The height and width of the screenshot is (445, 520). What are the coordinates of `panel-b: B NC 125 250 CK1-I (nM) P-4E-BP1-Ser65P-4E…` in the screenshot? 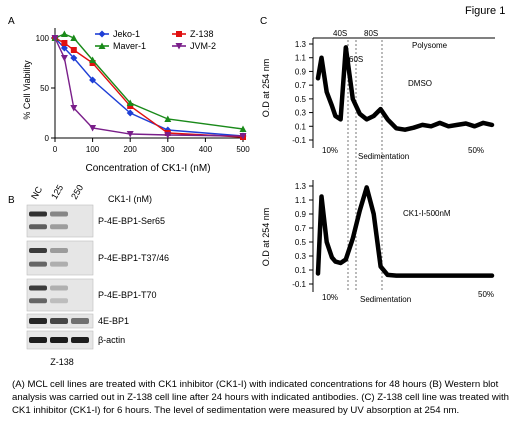 It's located at (88, 275).